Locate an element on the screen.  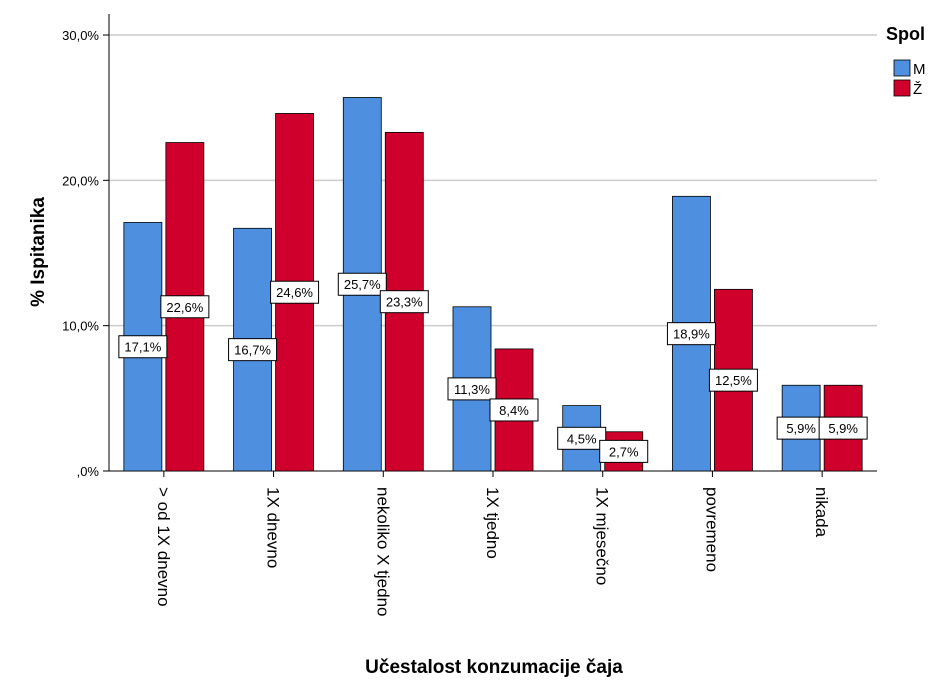
data-label: 17,1% is located at coordinates (142, 347).